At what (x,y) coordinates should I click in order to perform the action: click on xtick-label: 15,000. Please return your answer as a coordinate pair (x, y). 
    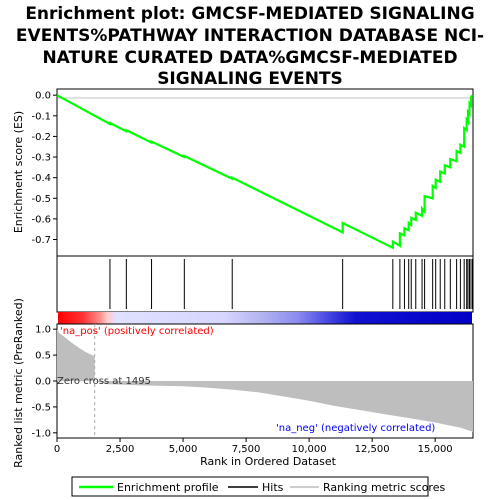
    Looking at the image, I should click on (435, 449).